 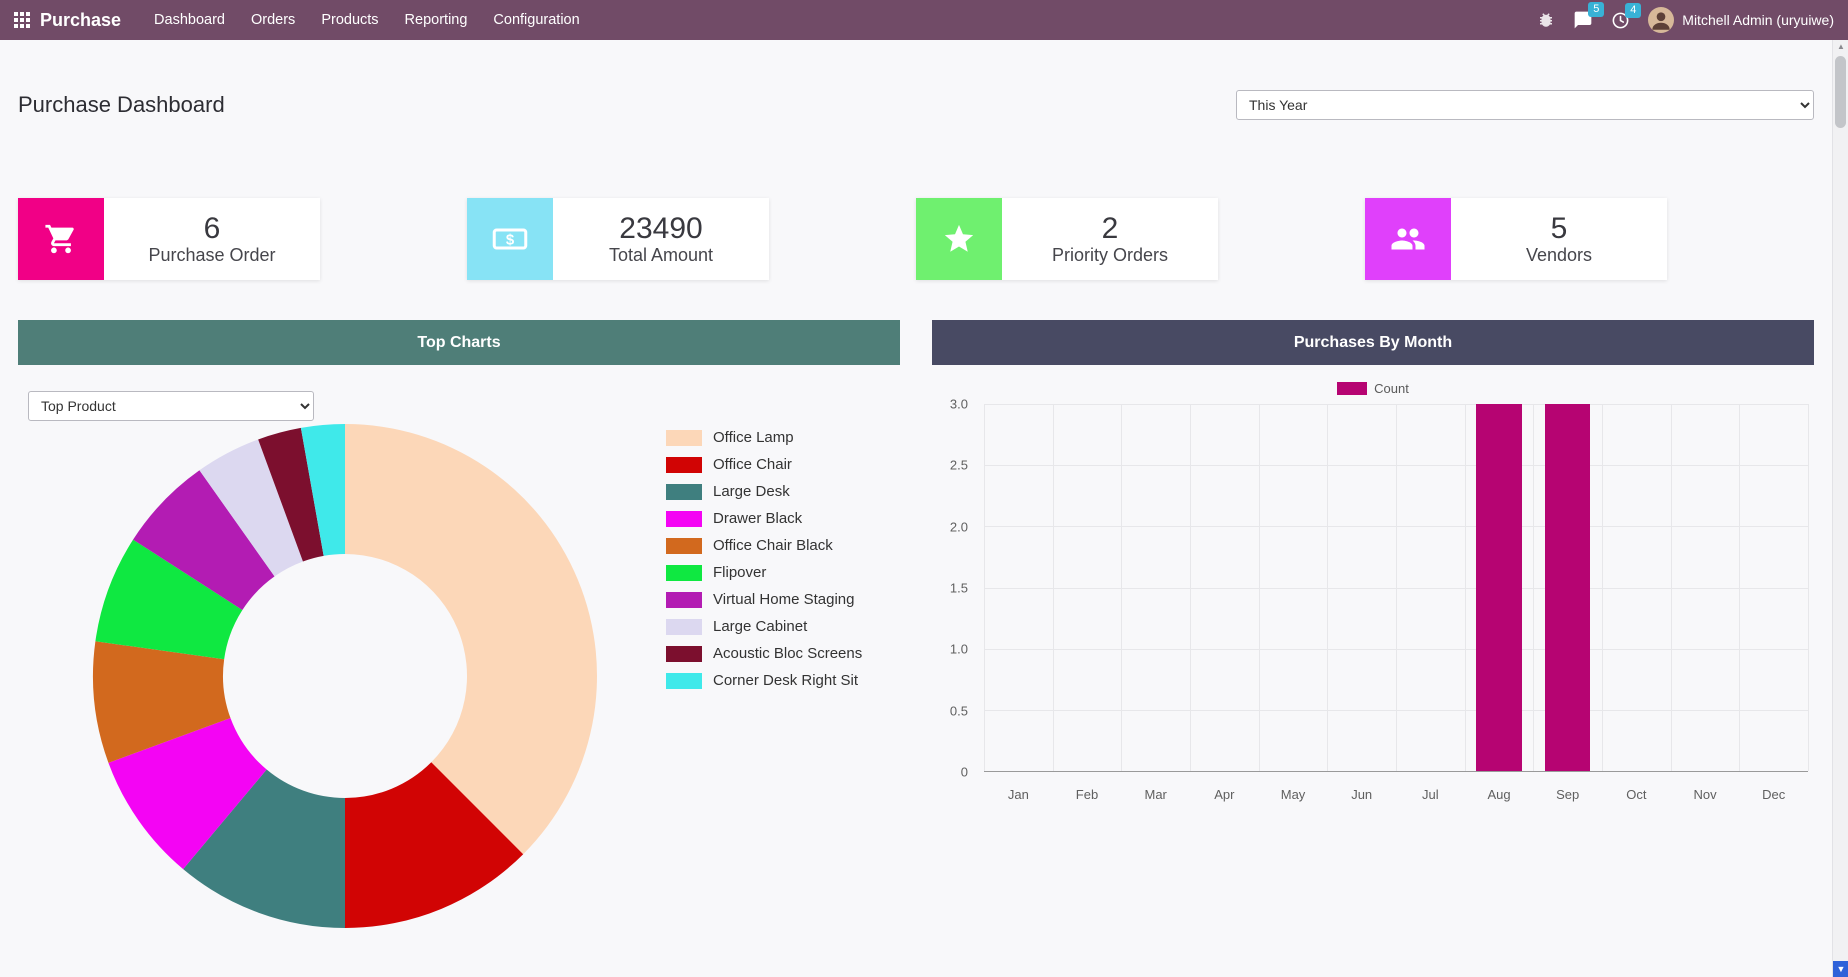 I want to click on messages-badge: 5, so click(x=1596, y=9).